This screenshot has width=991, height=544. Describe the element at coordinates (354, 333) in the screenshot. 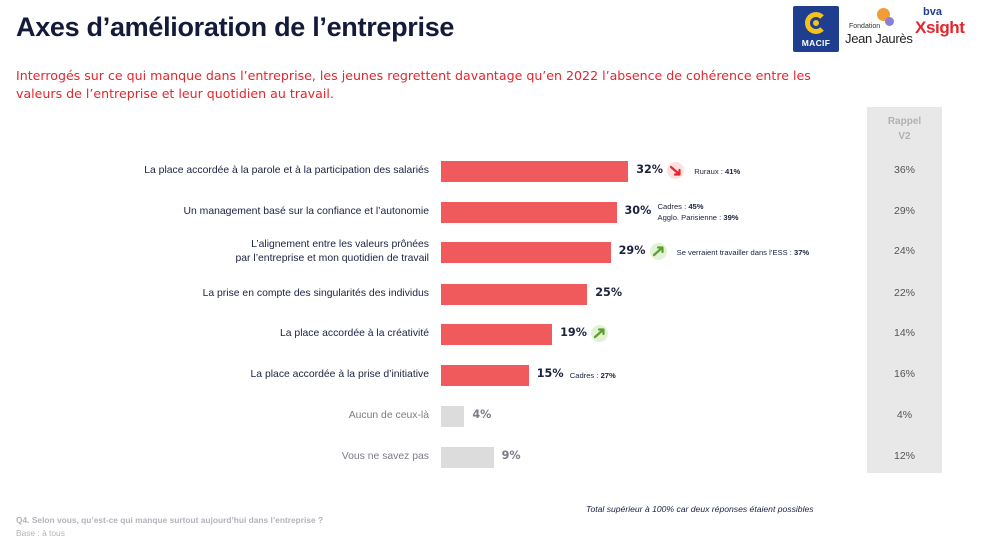

I see `category-label-line: La place accordée à la créativité` at that location.